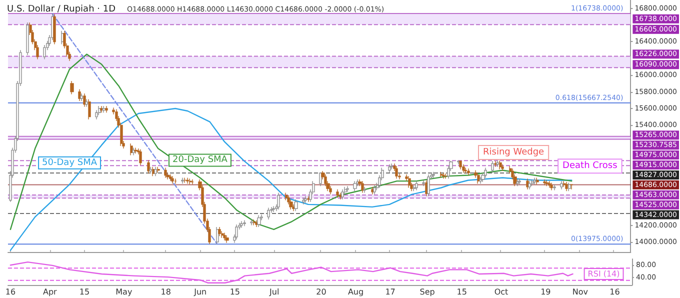 The height and width of the screenshot is (298, 680). I want to click on series-label: RSI (14), so click(604, 273).